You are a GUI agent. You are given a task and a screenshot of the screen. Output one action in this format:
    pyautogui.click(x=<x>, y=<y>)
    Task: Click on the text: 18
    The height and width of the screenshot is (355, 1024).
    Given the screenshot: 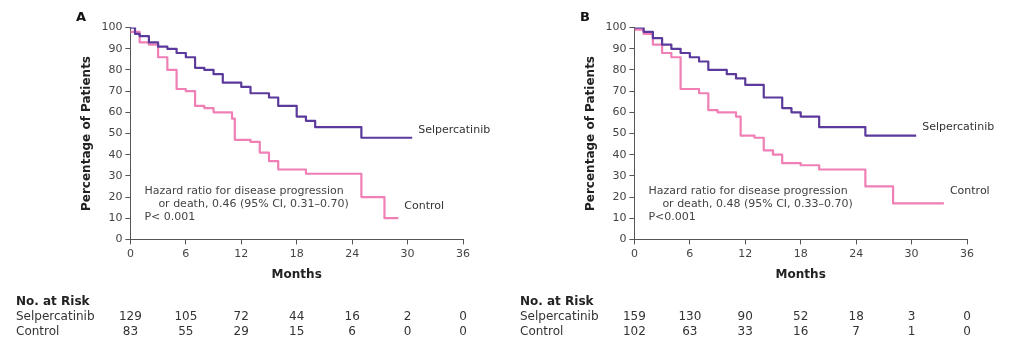 What is the action you would take?
    pyautogui.click(x=856, y=315)
    